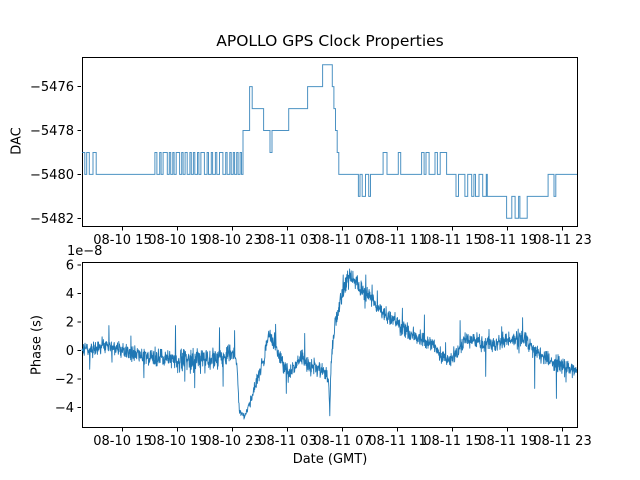 This screenshot has width=640, height=480. I want to click on y-tick-label: −2, so click(64, 380).